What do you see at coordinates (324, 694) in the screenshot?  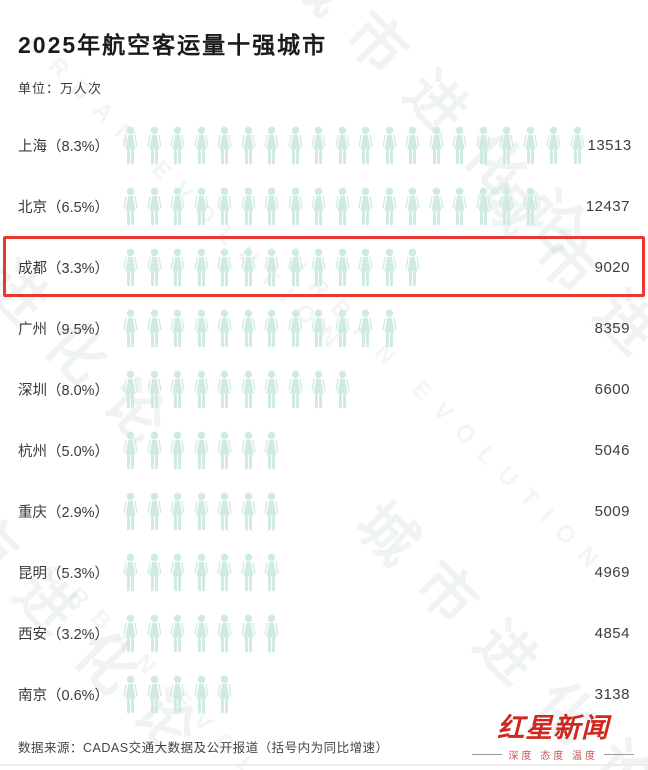 I see `chart-row: 南京（0.6%）` at bounding box center [324, 694].